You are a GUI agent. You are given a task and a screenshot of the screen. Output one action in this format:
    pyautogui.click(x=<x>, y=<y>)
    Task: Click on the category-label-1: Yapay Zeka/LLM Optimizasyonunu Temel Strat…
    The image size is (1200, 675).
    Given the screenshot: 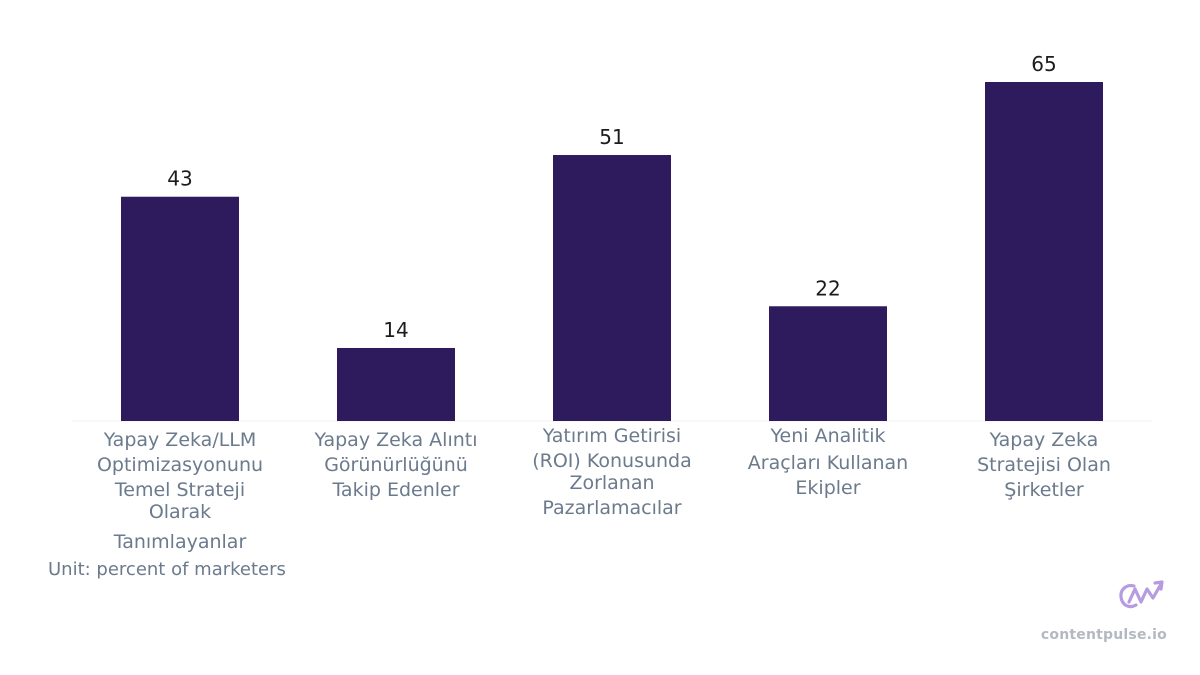 What is the action you would take?
    pyautogui.click(x=180, y=491)
    